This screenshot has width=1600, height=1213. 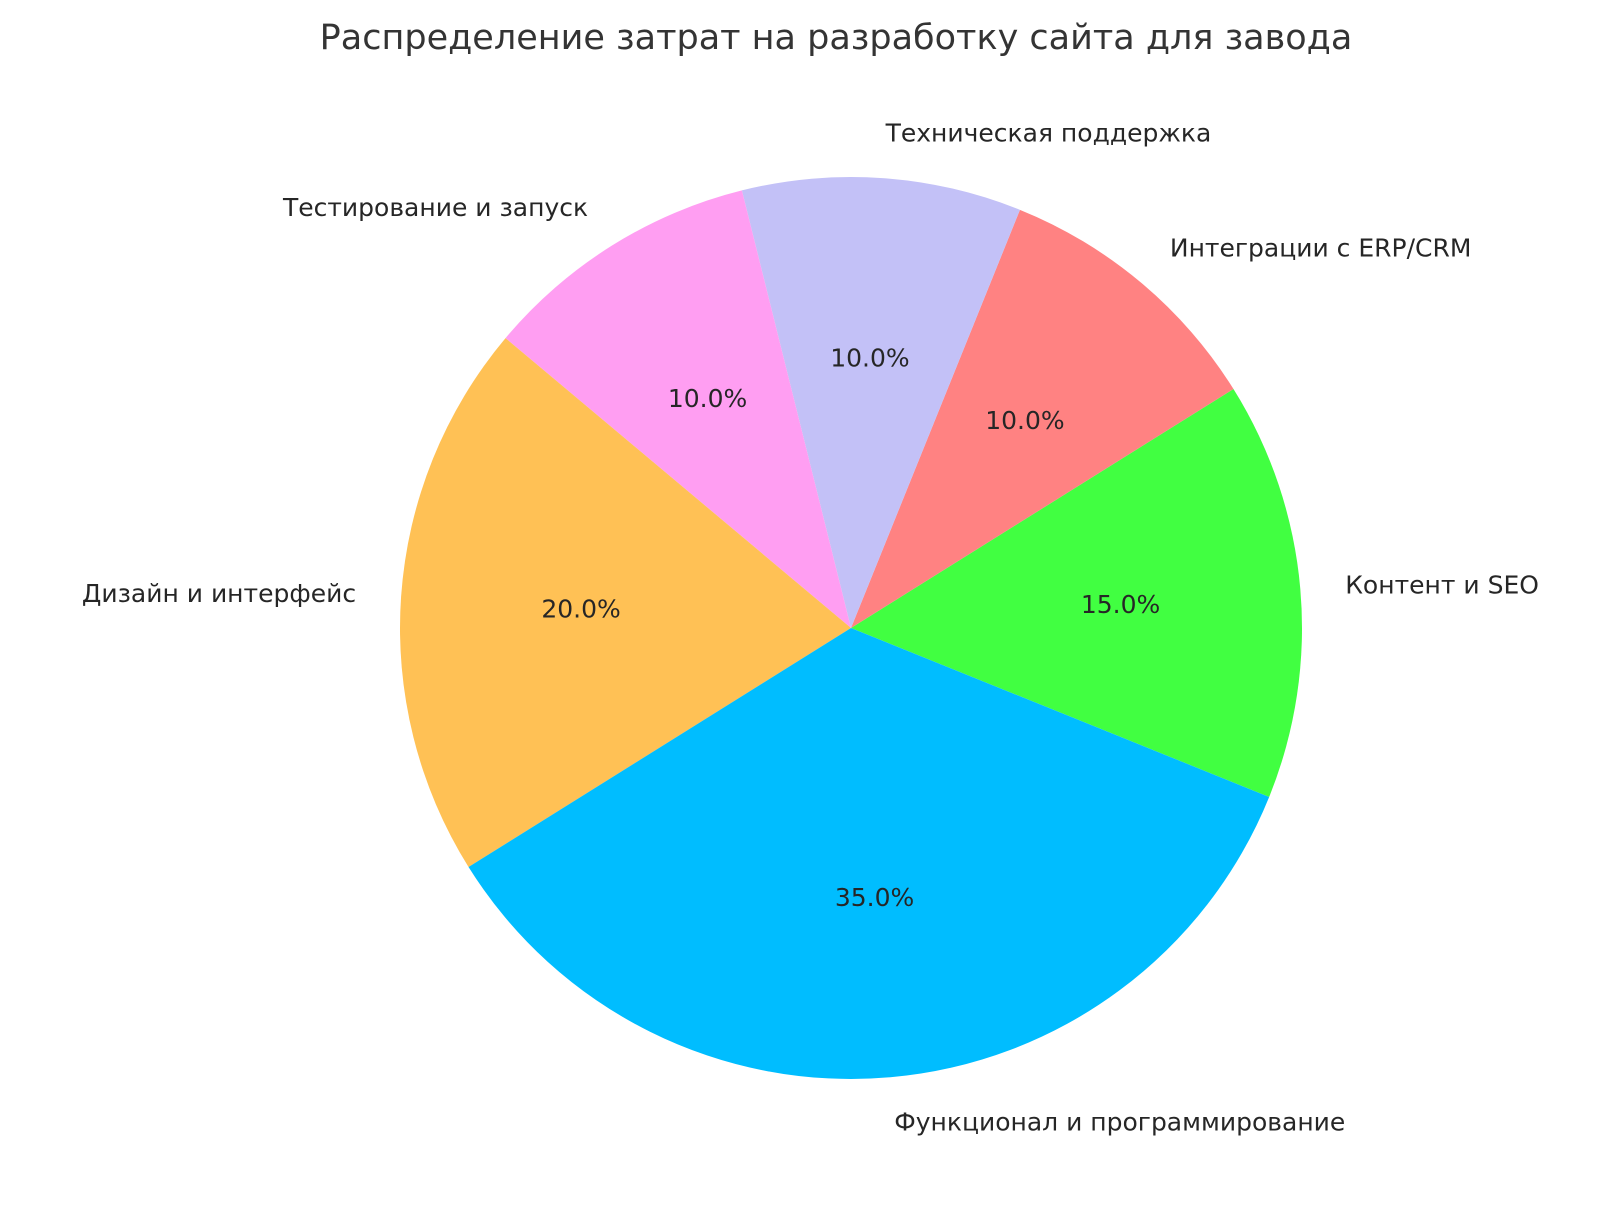 I want to click on pie-slice-pct-label-1: 10.0%, so click(x=1024, y=420).